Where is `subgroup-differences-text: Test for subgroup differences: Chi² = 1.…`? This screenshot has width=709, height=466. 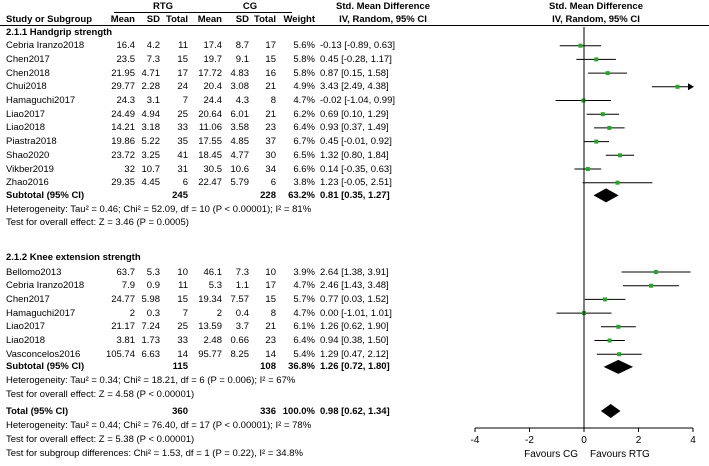 subgroup-differences-text: Test for subgroup differences: Chi² = 1.… is located at coordinates (154, 453).